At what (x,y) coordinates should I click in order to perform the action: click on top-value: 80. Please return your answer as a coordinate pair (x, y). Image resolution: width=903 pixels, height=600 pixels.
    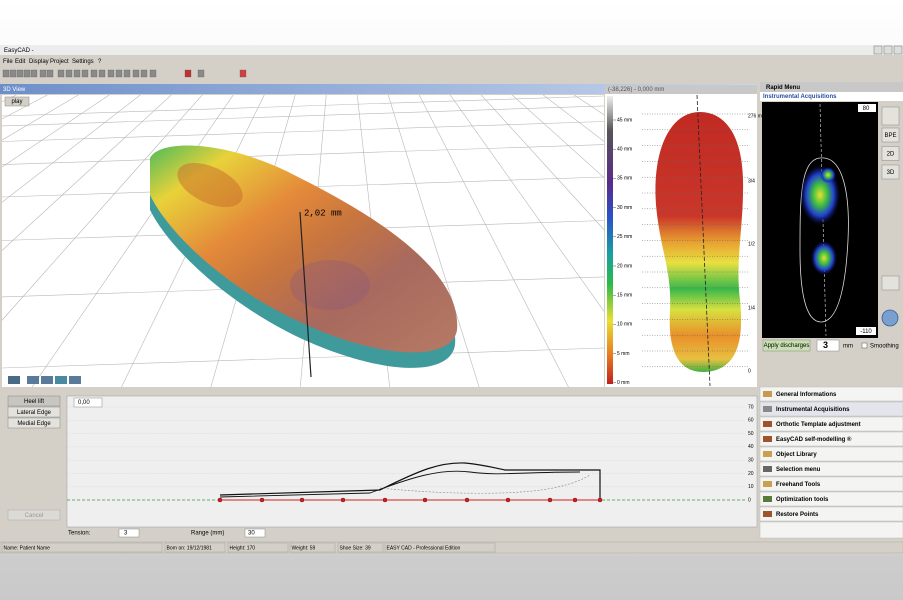
    Looking at the image, I should click on (866, 109).